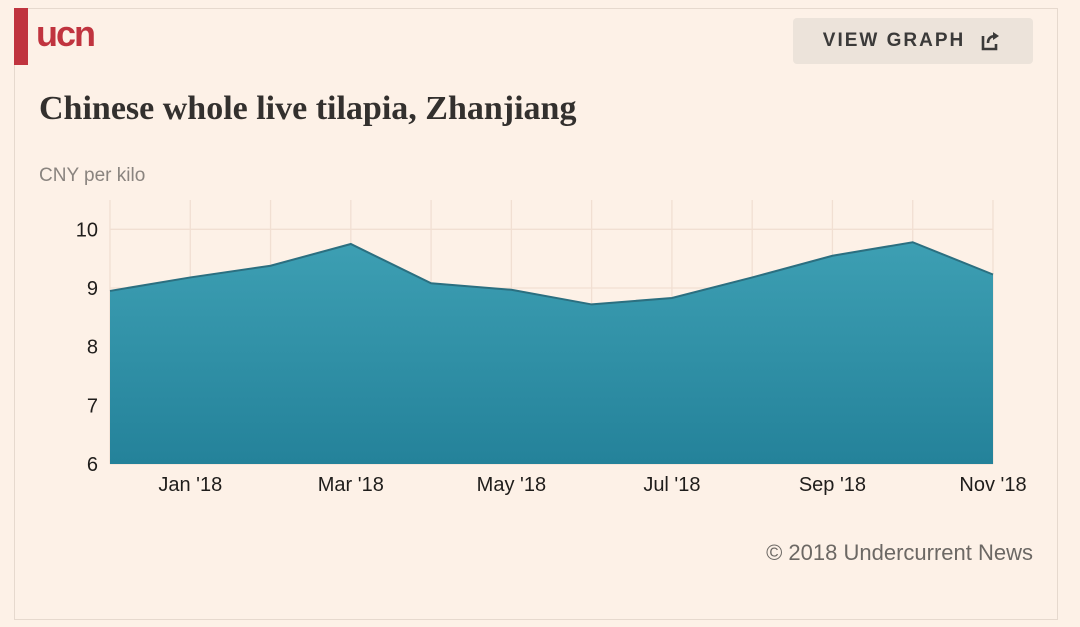 The image size is (1080, 627). Describe the element at coordinates (511, 485) in the screenshot. I see `x-tick-label: May '18` at that location.